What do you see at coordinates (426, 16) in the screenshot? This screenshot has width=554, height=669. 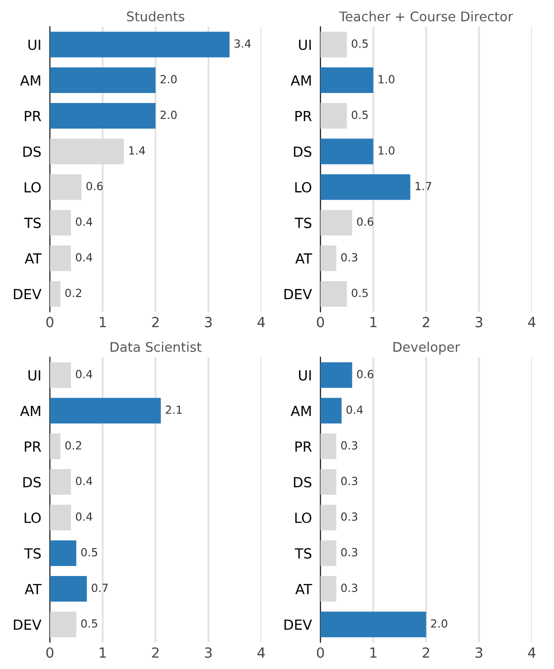 I see `chart-title: Teacher + Course Director` at bounding box center [426, 16].